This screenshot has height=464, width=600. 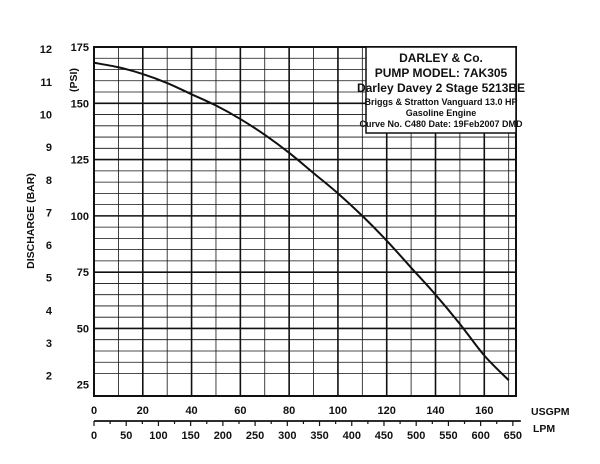 I want to click on bar-tick-label: 12, so click(x=46, y=50).